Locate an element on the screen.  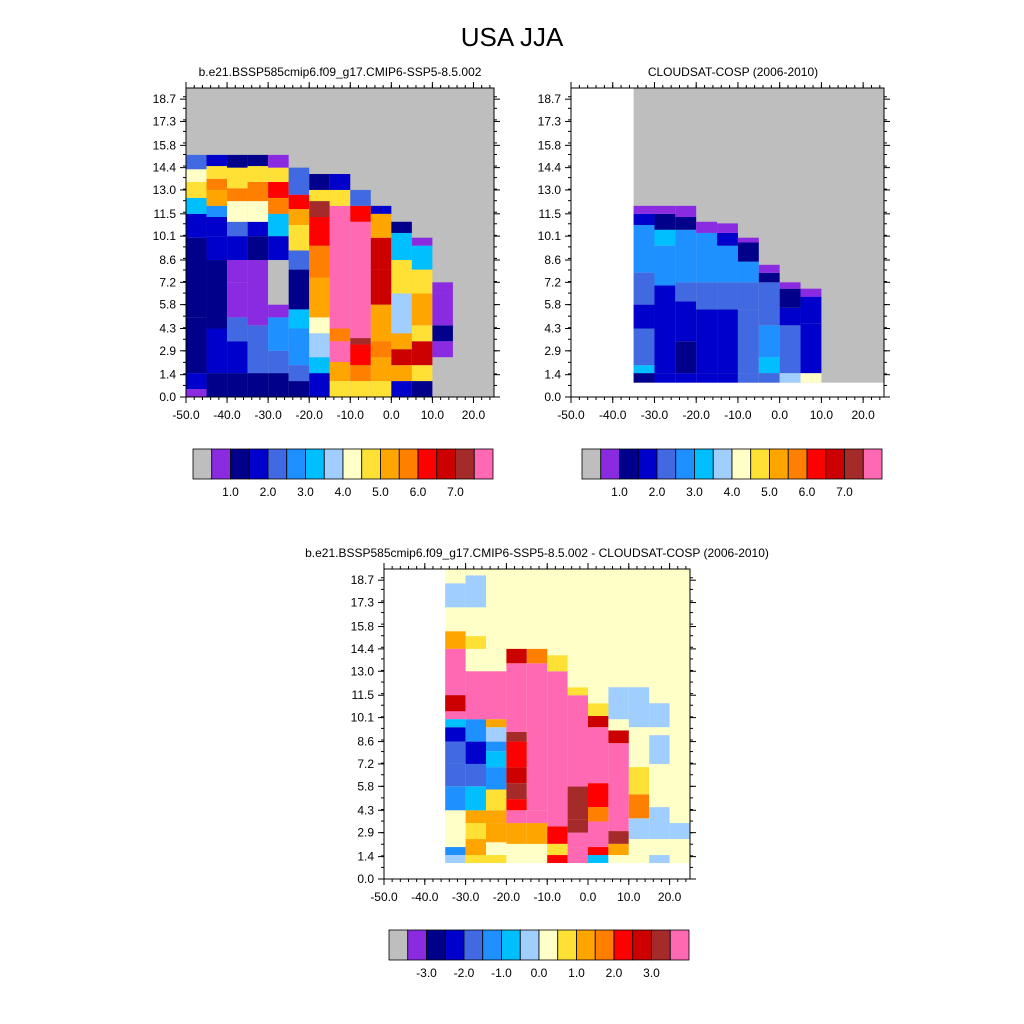
heatmap-cells is located at coordinates (758, 235).